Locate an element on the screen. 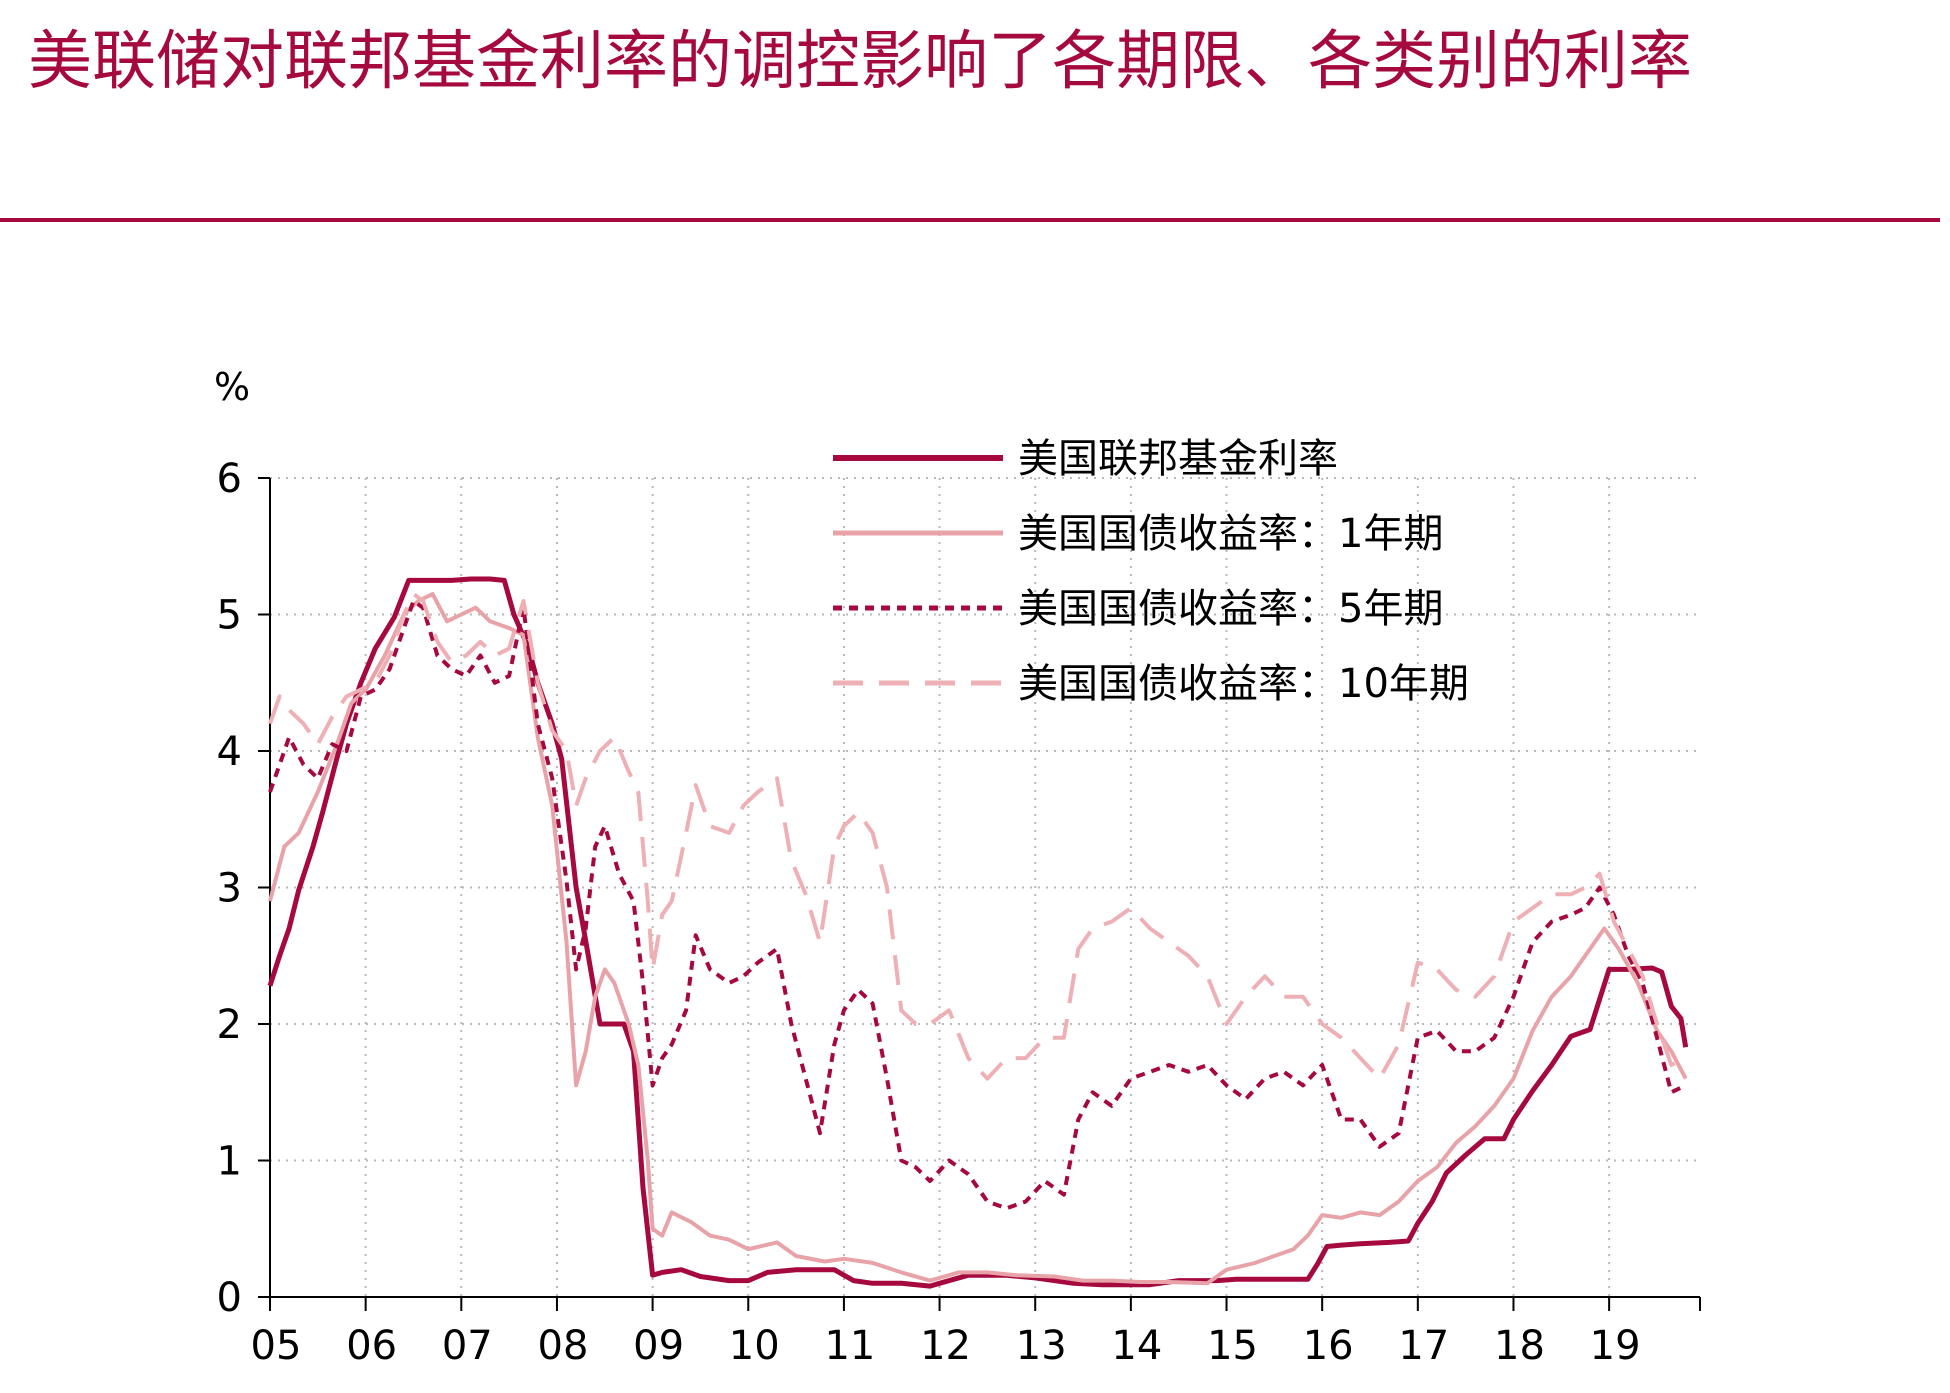  legend-label-4: 美国国债收益率：10年期 is located at coordinates (1243, 684).